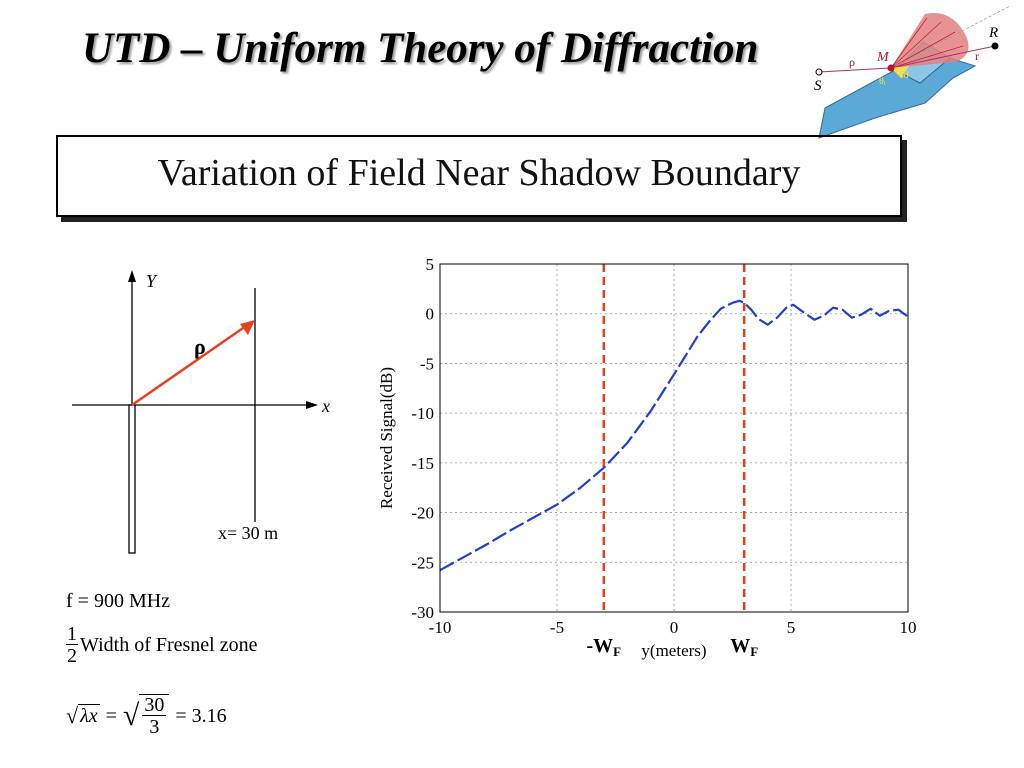 The width and height of the screenshot is (1024, 768). Describe the element at coordinates (201, 412) in the screenshot. I see `geometry-diagram: Y x ρ x= 30 m` at that location.